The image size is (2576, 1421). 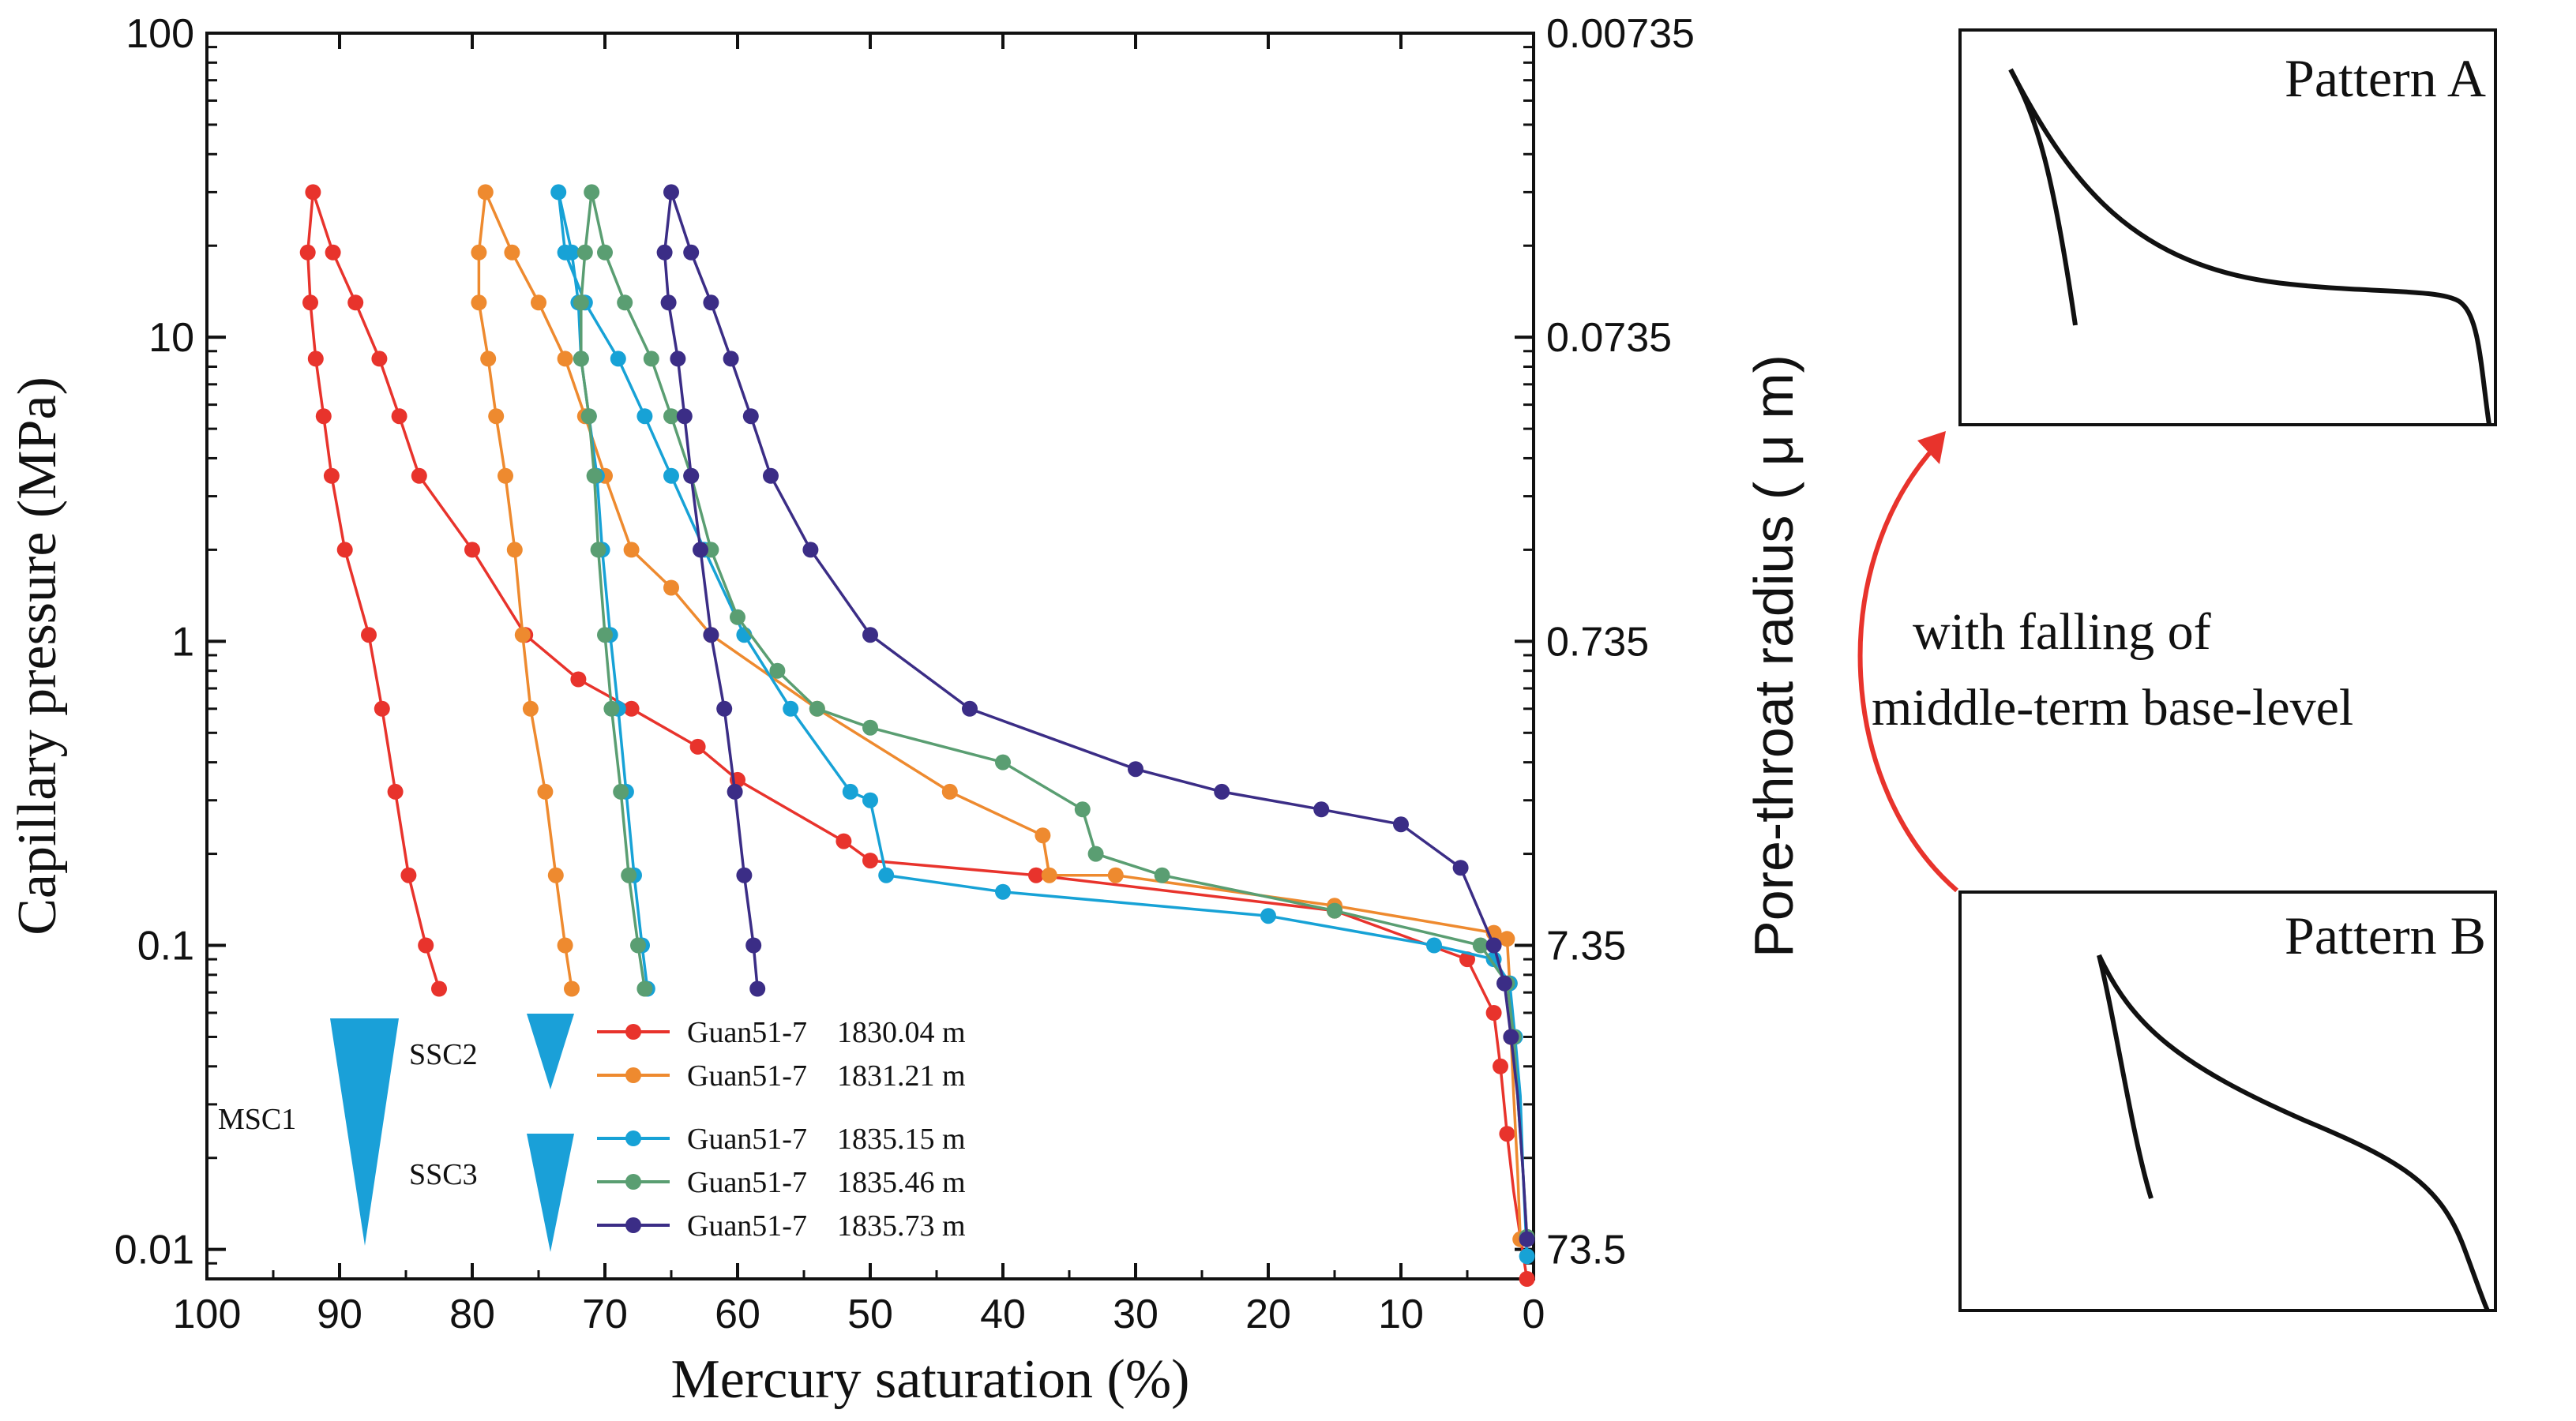 I want to click on cycle-triangles: MSC1 SSC2 SSC3, so click(x=396, y=1133).